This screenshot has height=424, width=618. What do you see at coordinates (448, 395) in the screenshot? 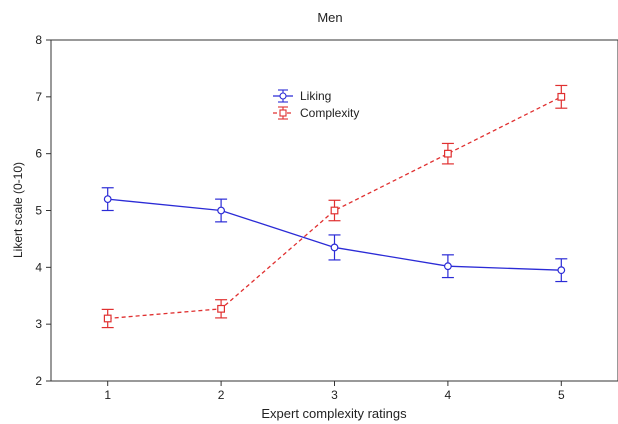
I see `x-tick-label: 4` at bounding box center [448, 395].